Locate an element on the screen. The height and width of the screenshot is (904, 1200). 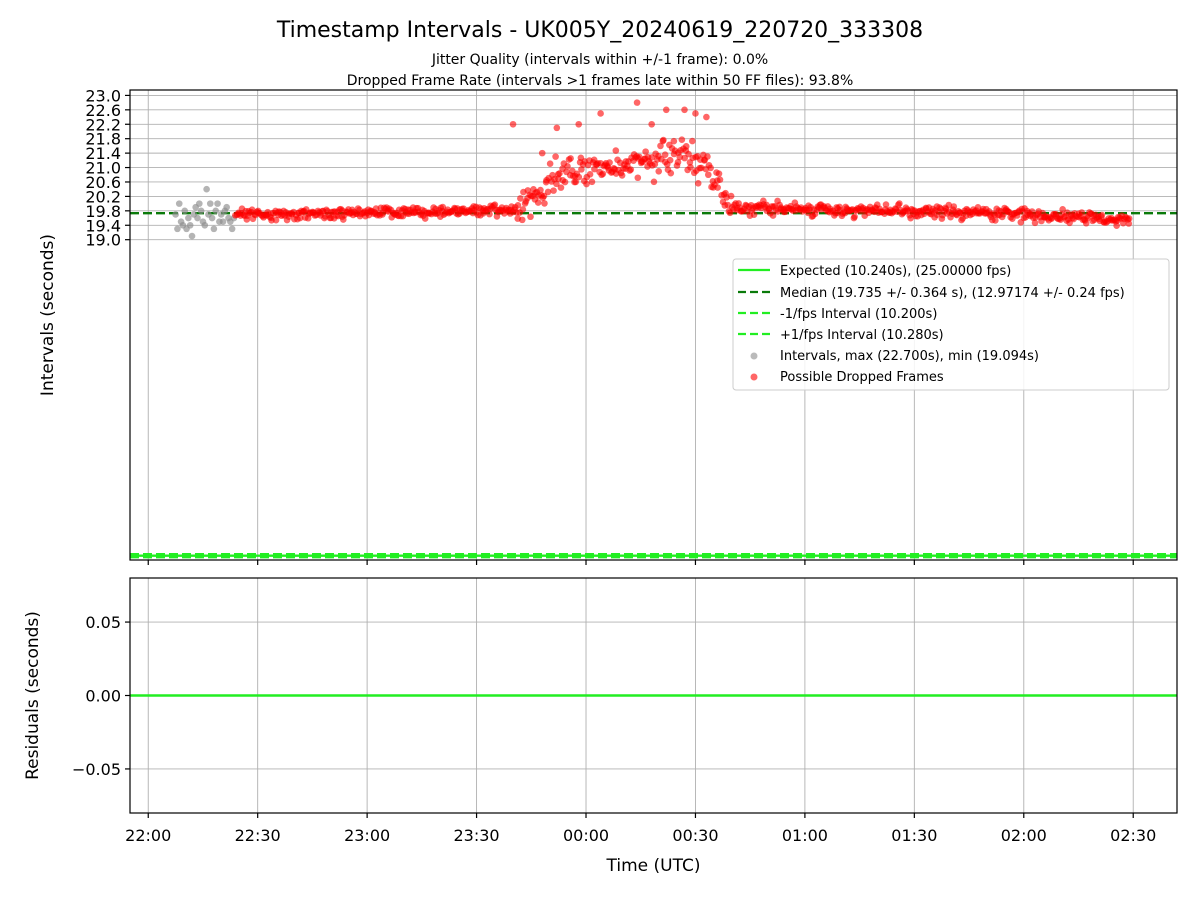
residuals-x-tick-label-2: 23:00 is located at coordinates (367, 835).